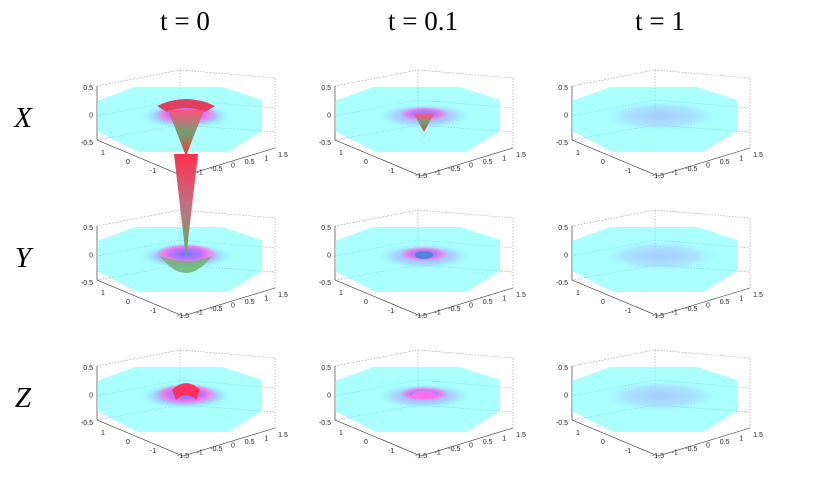 The width and height of the screenshot is (830, 504). I want to click on surface-bump, so click(424, 255).